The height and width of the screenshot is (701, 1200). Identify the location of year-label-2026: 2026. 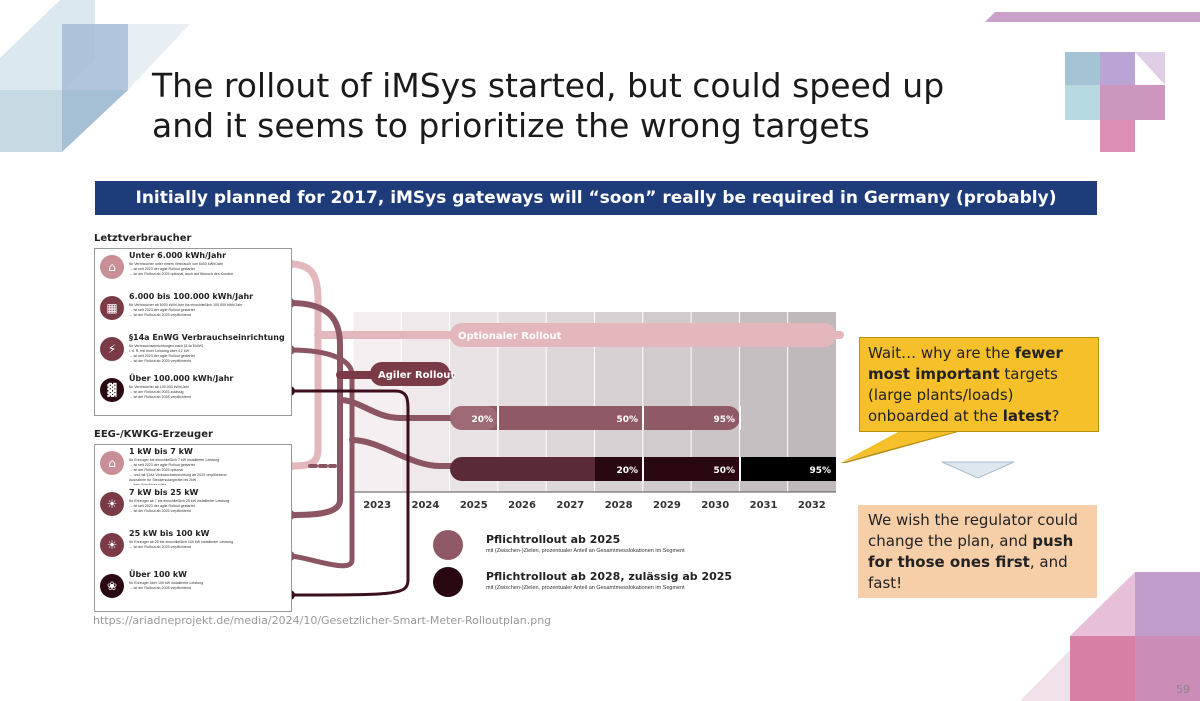
(522, 505).